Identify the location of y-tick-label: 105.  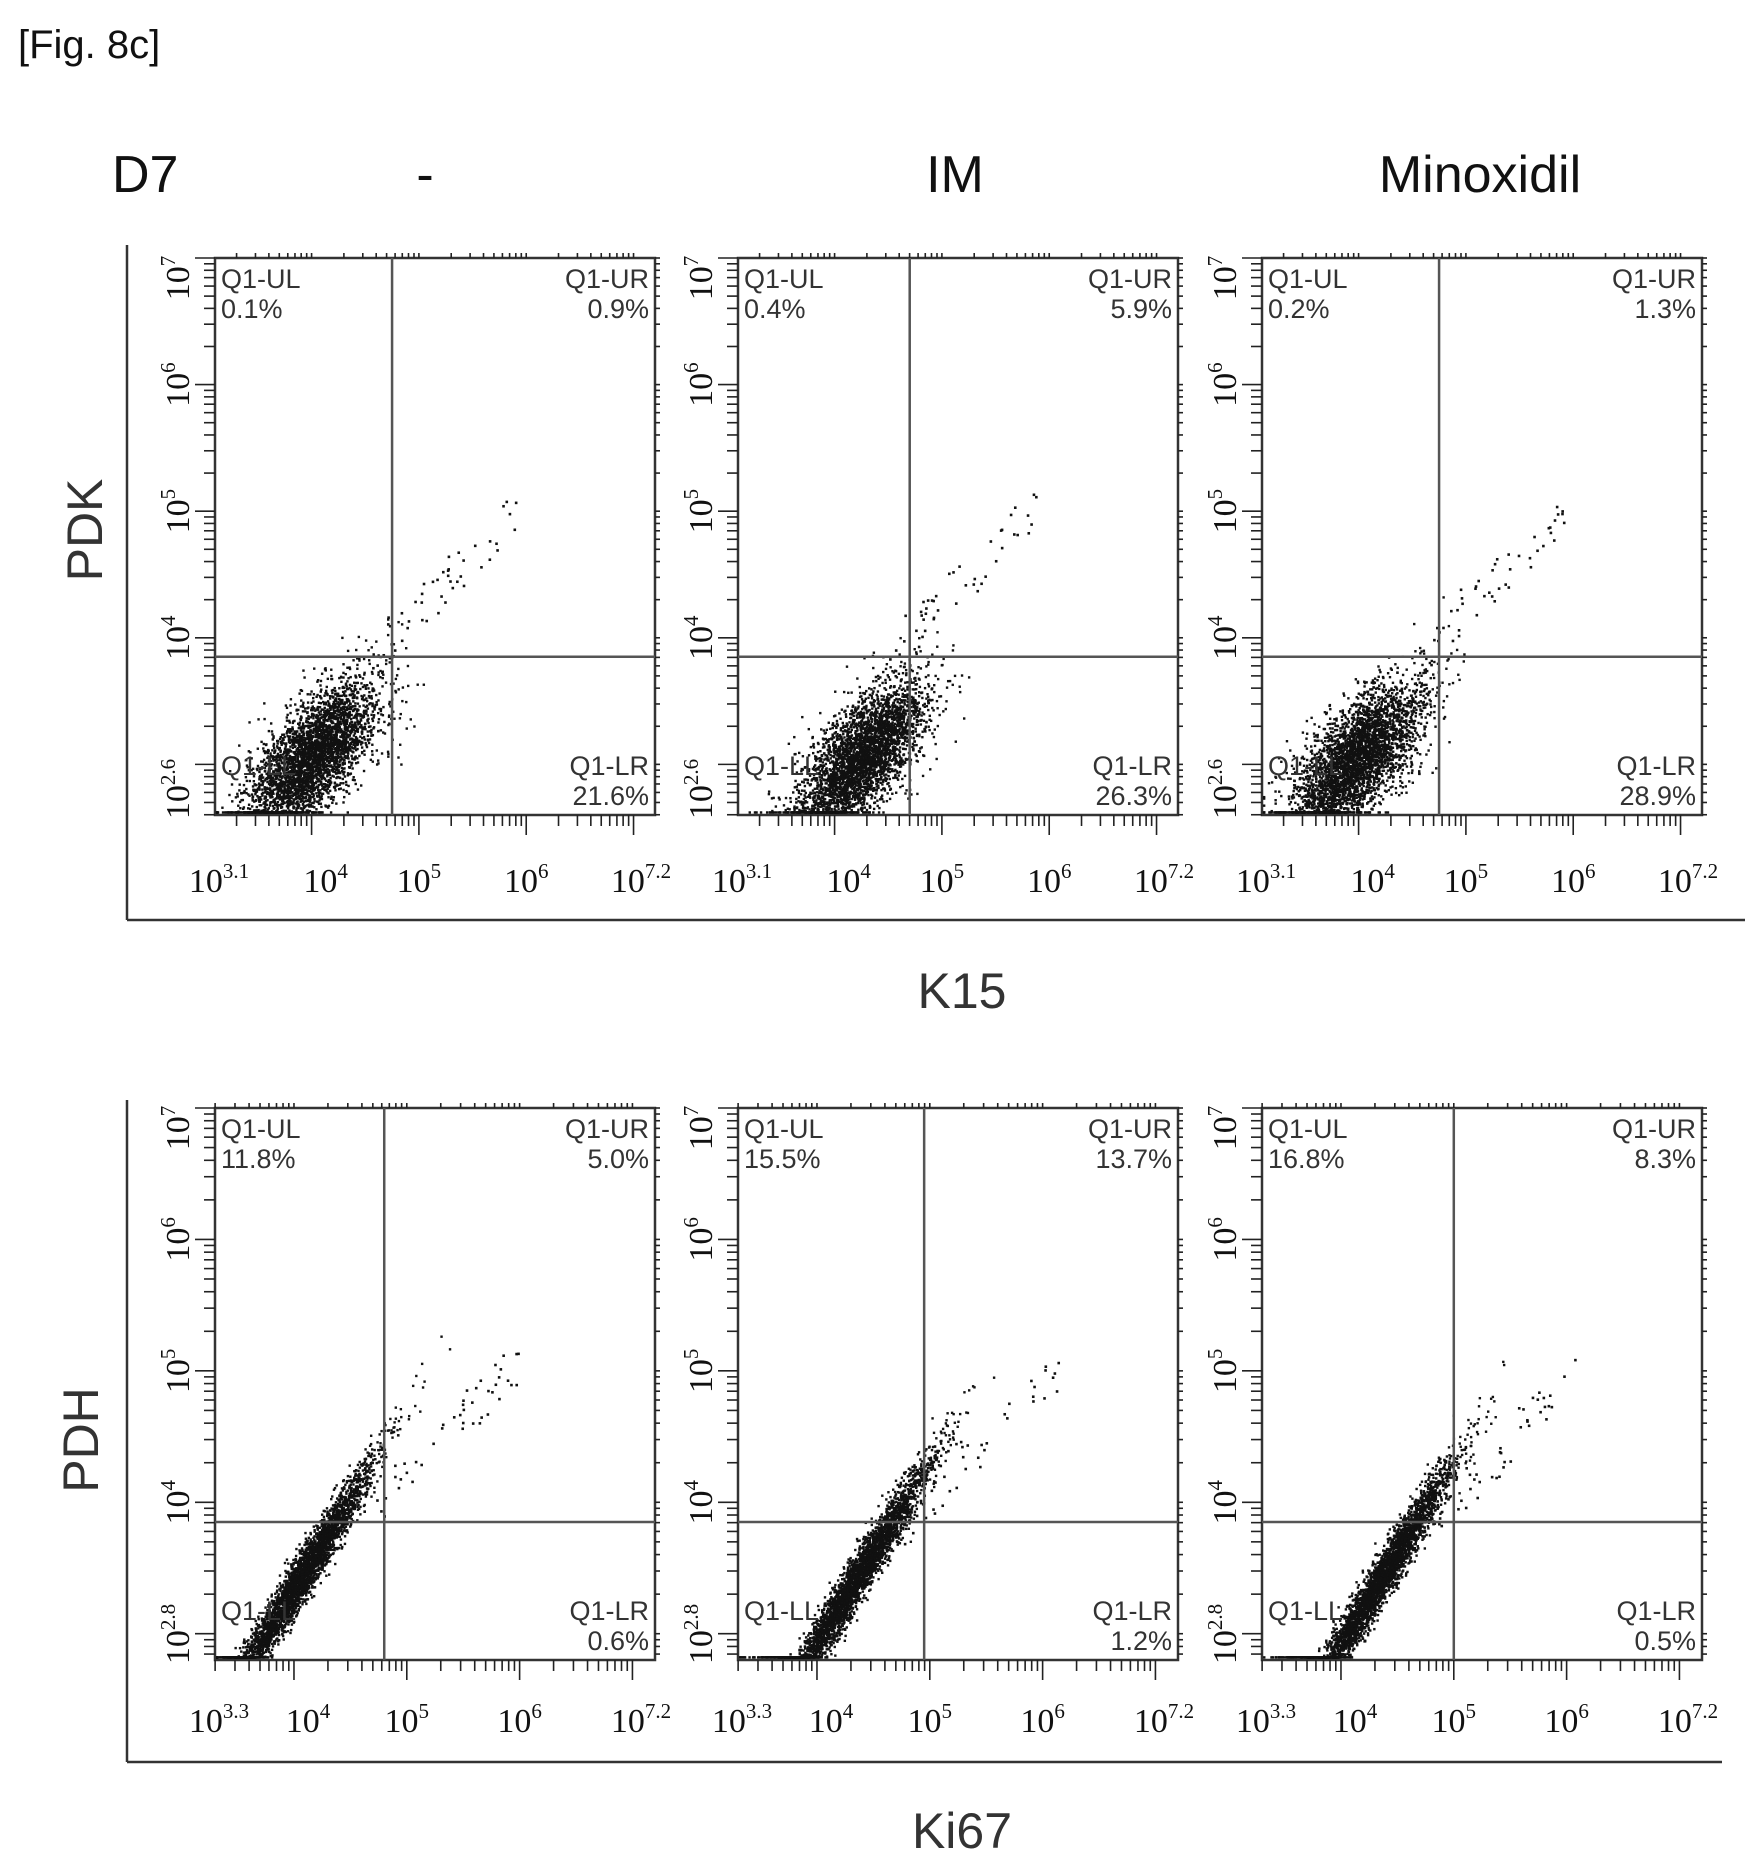
(176, 511).